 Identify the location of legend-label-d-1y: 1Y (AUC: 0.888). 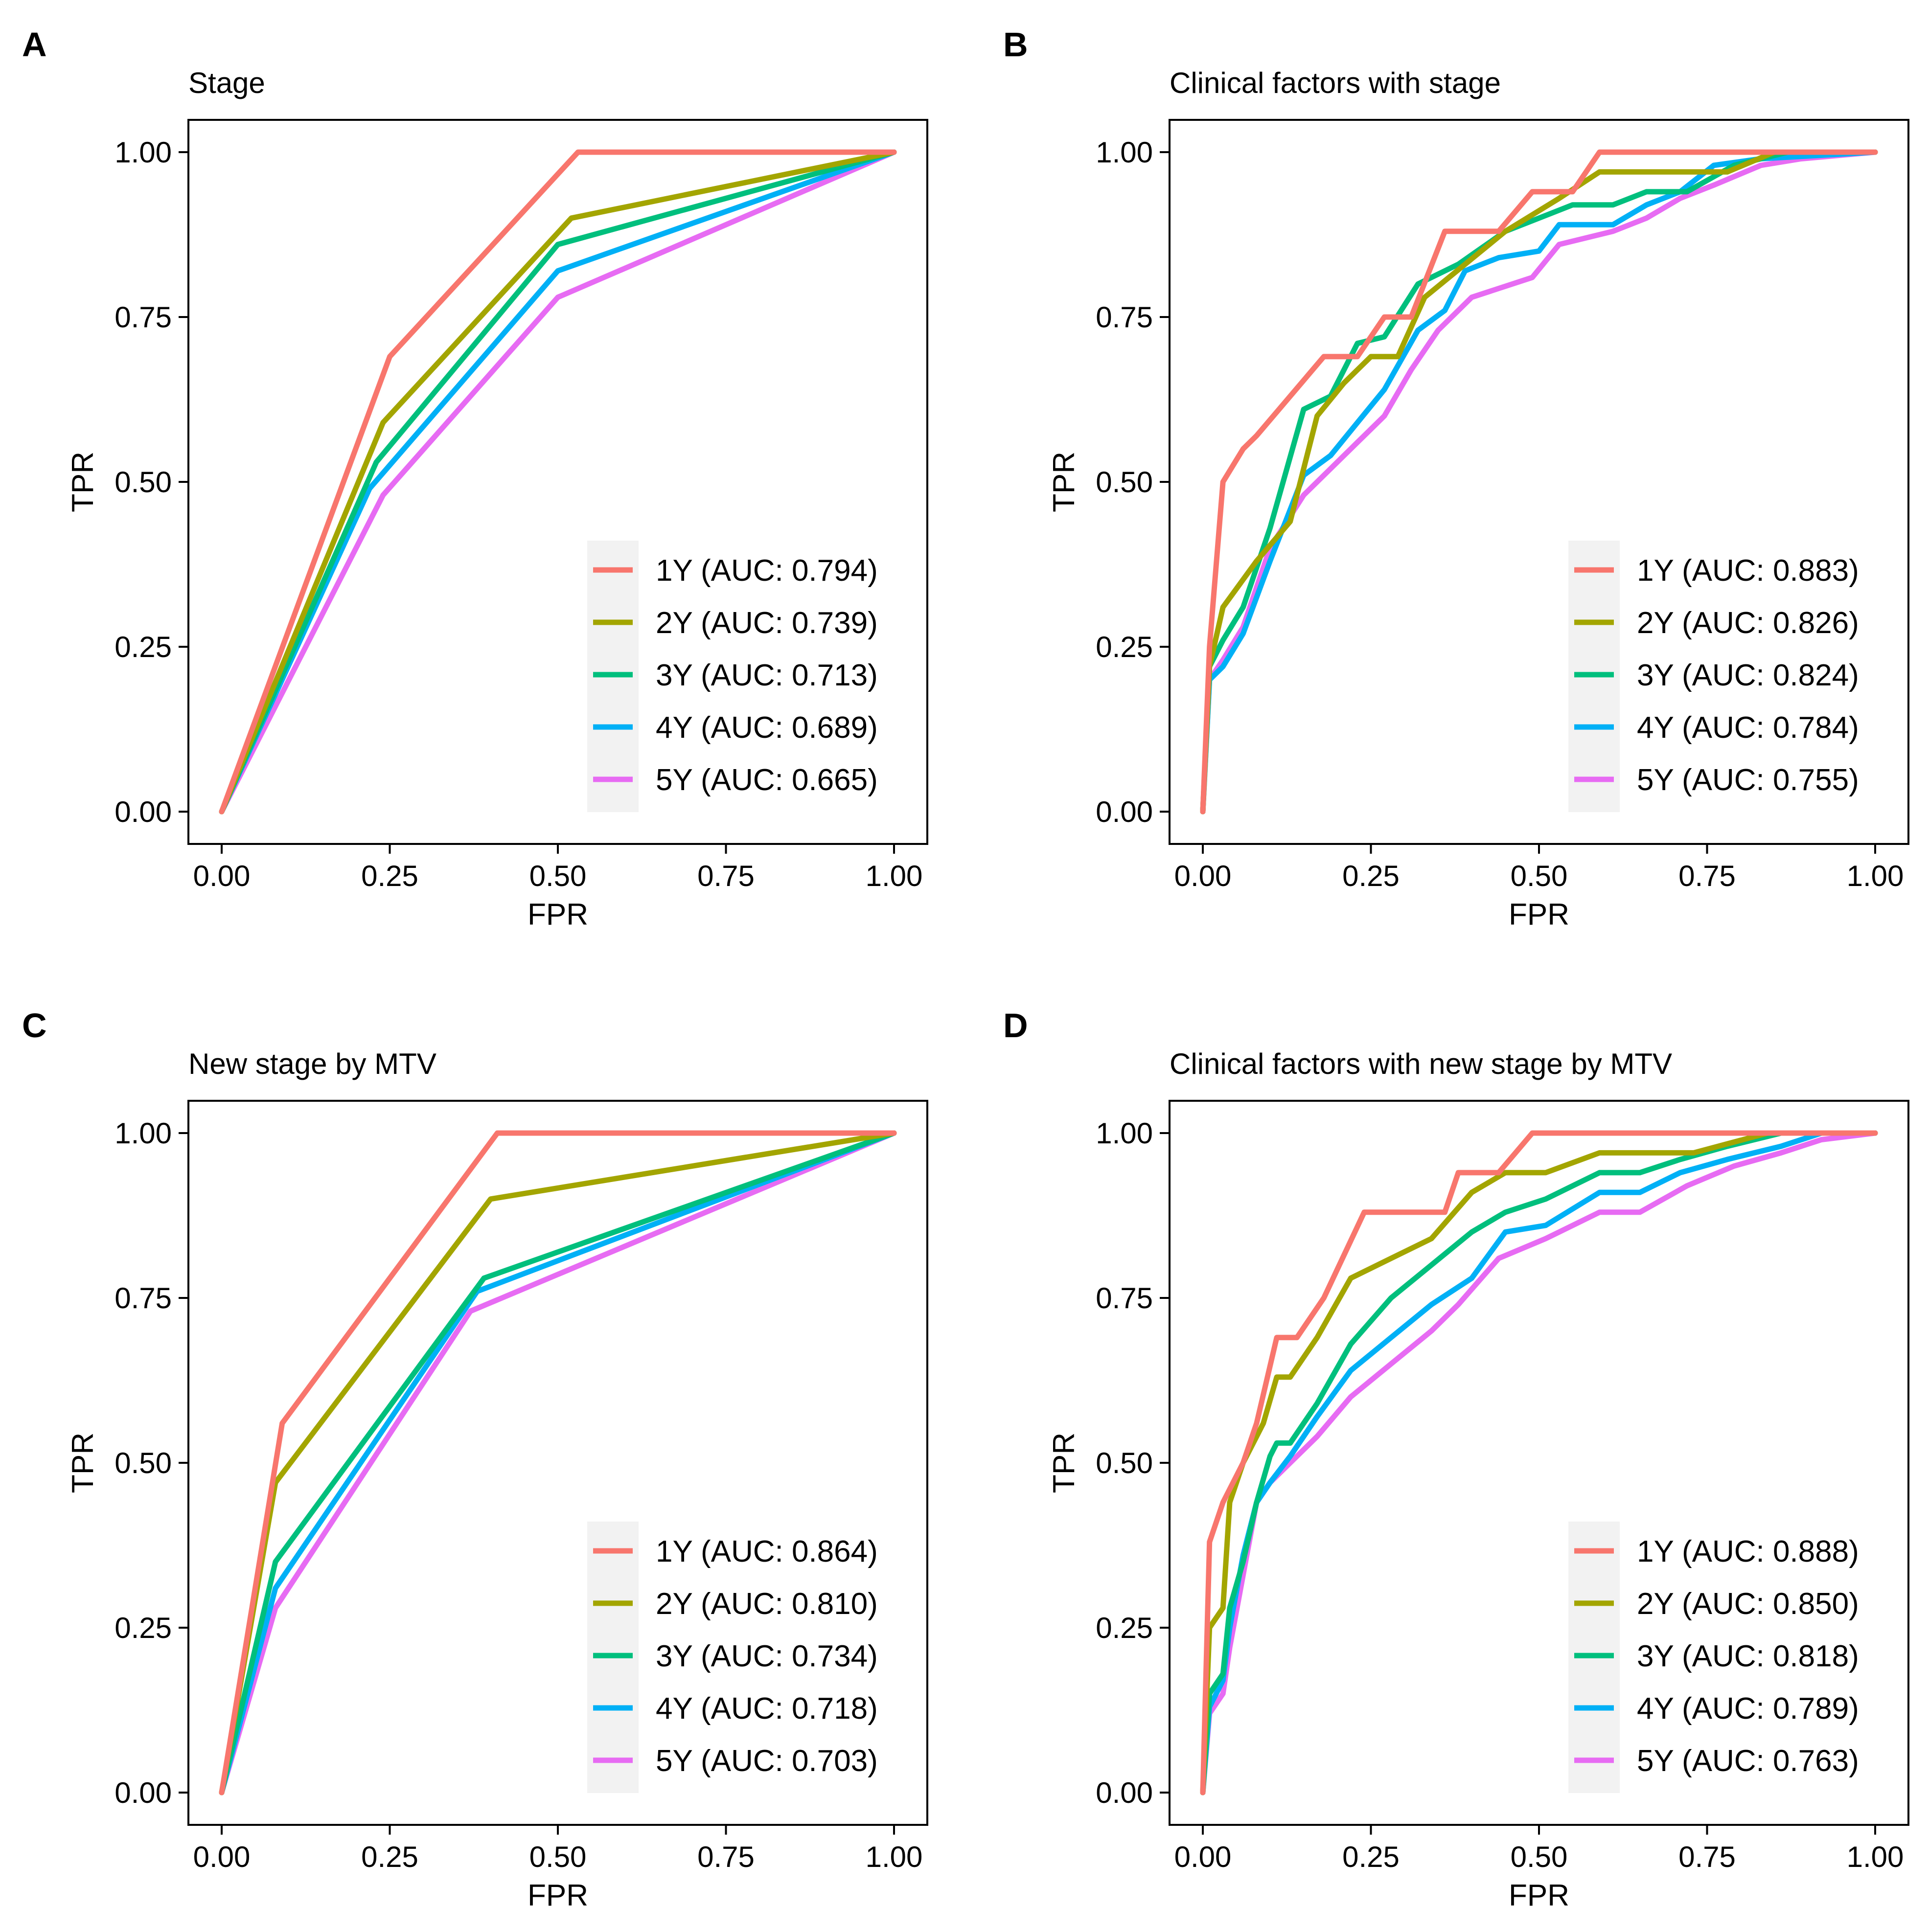
(1748, 1551).